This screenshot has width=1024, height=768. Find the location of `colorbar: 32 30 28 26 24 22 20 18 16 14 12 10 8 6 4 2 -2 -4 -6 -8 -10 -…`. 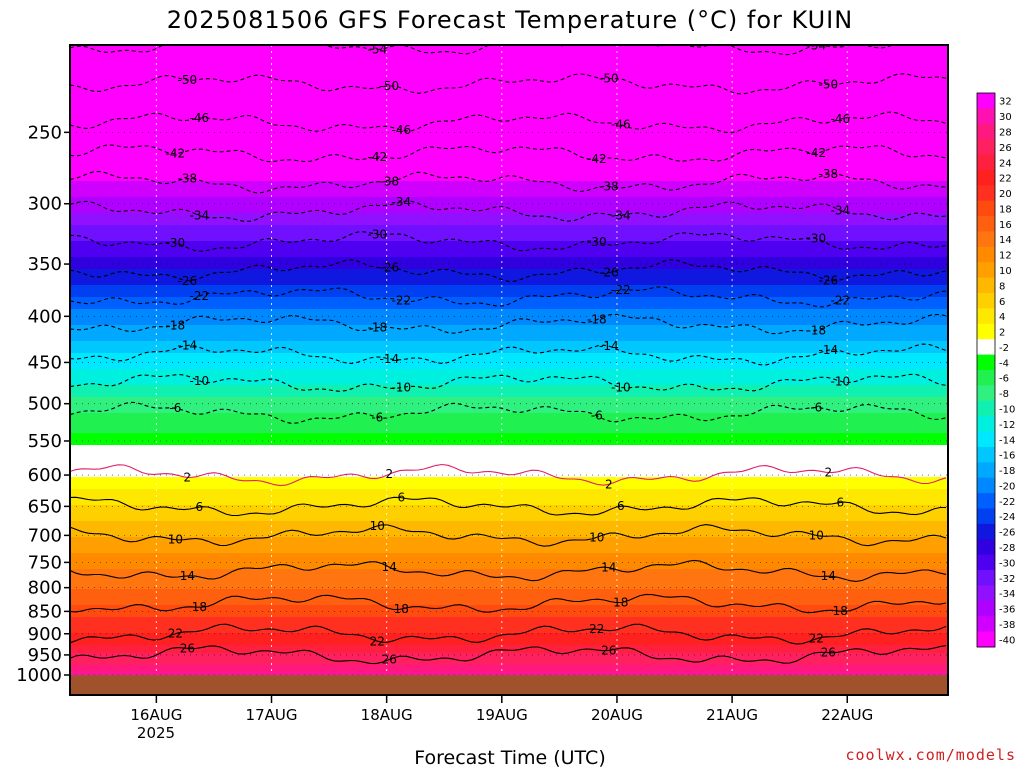

colorbar: 32 30 28 26 24 22 20 18 16 14 12 10 8 6 4 2 -2 -4 -6 -8 -10 -… is located at coordinates (995, 370).